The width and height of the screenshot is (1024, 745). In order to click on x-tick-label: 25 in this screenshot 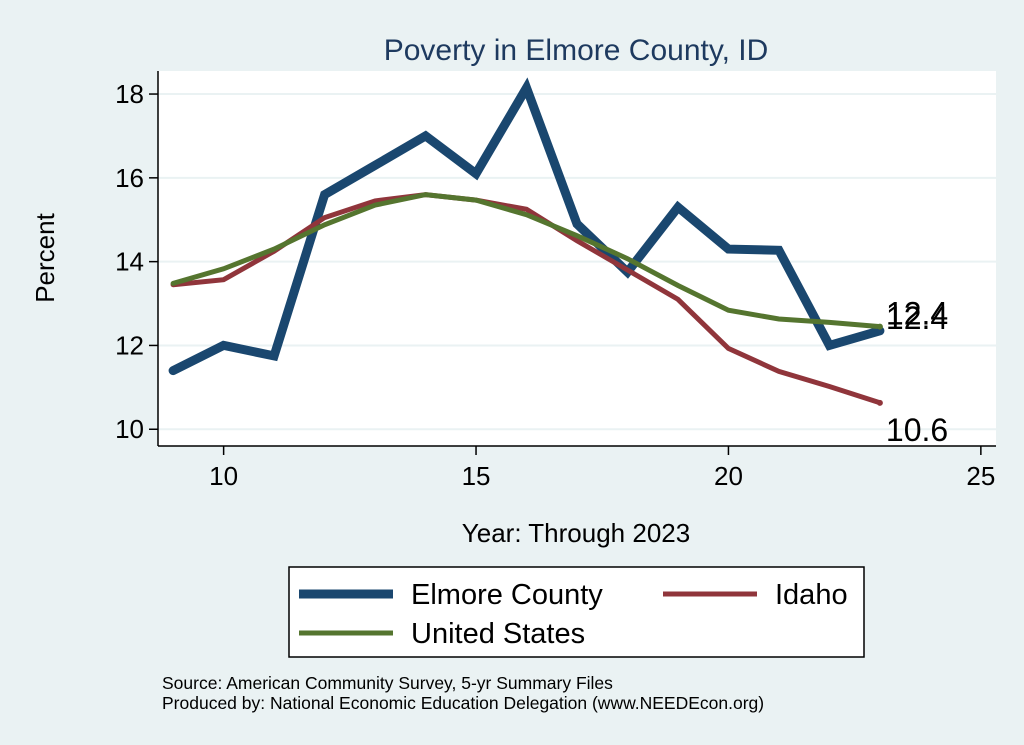, I will do `click(980, 476)`.